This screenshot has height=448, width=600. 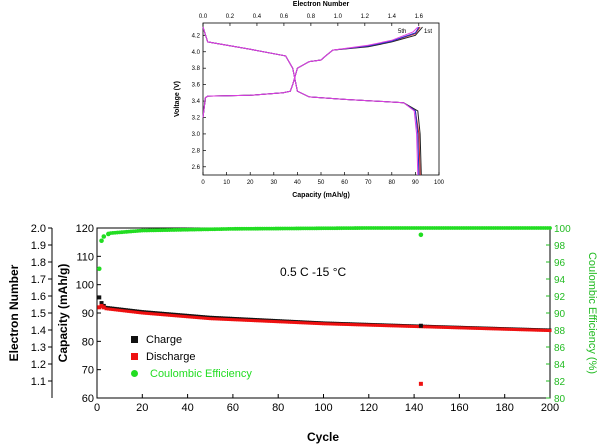 What do you see at coordinates (199, 102) in the screenshot?
I see `voltage-y-ticks: 2.6 2.8 3.0 3.2 3.4 3.6 3.8 4.0 4.2` at bounding box center [199, 102].